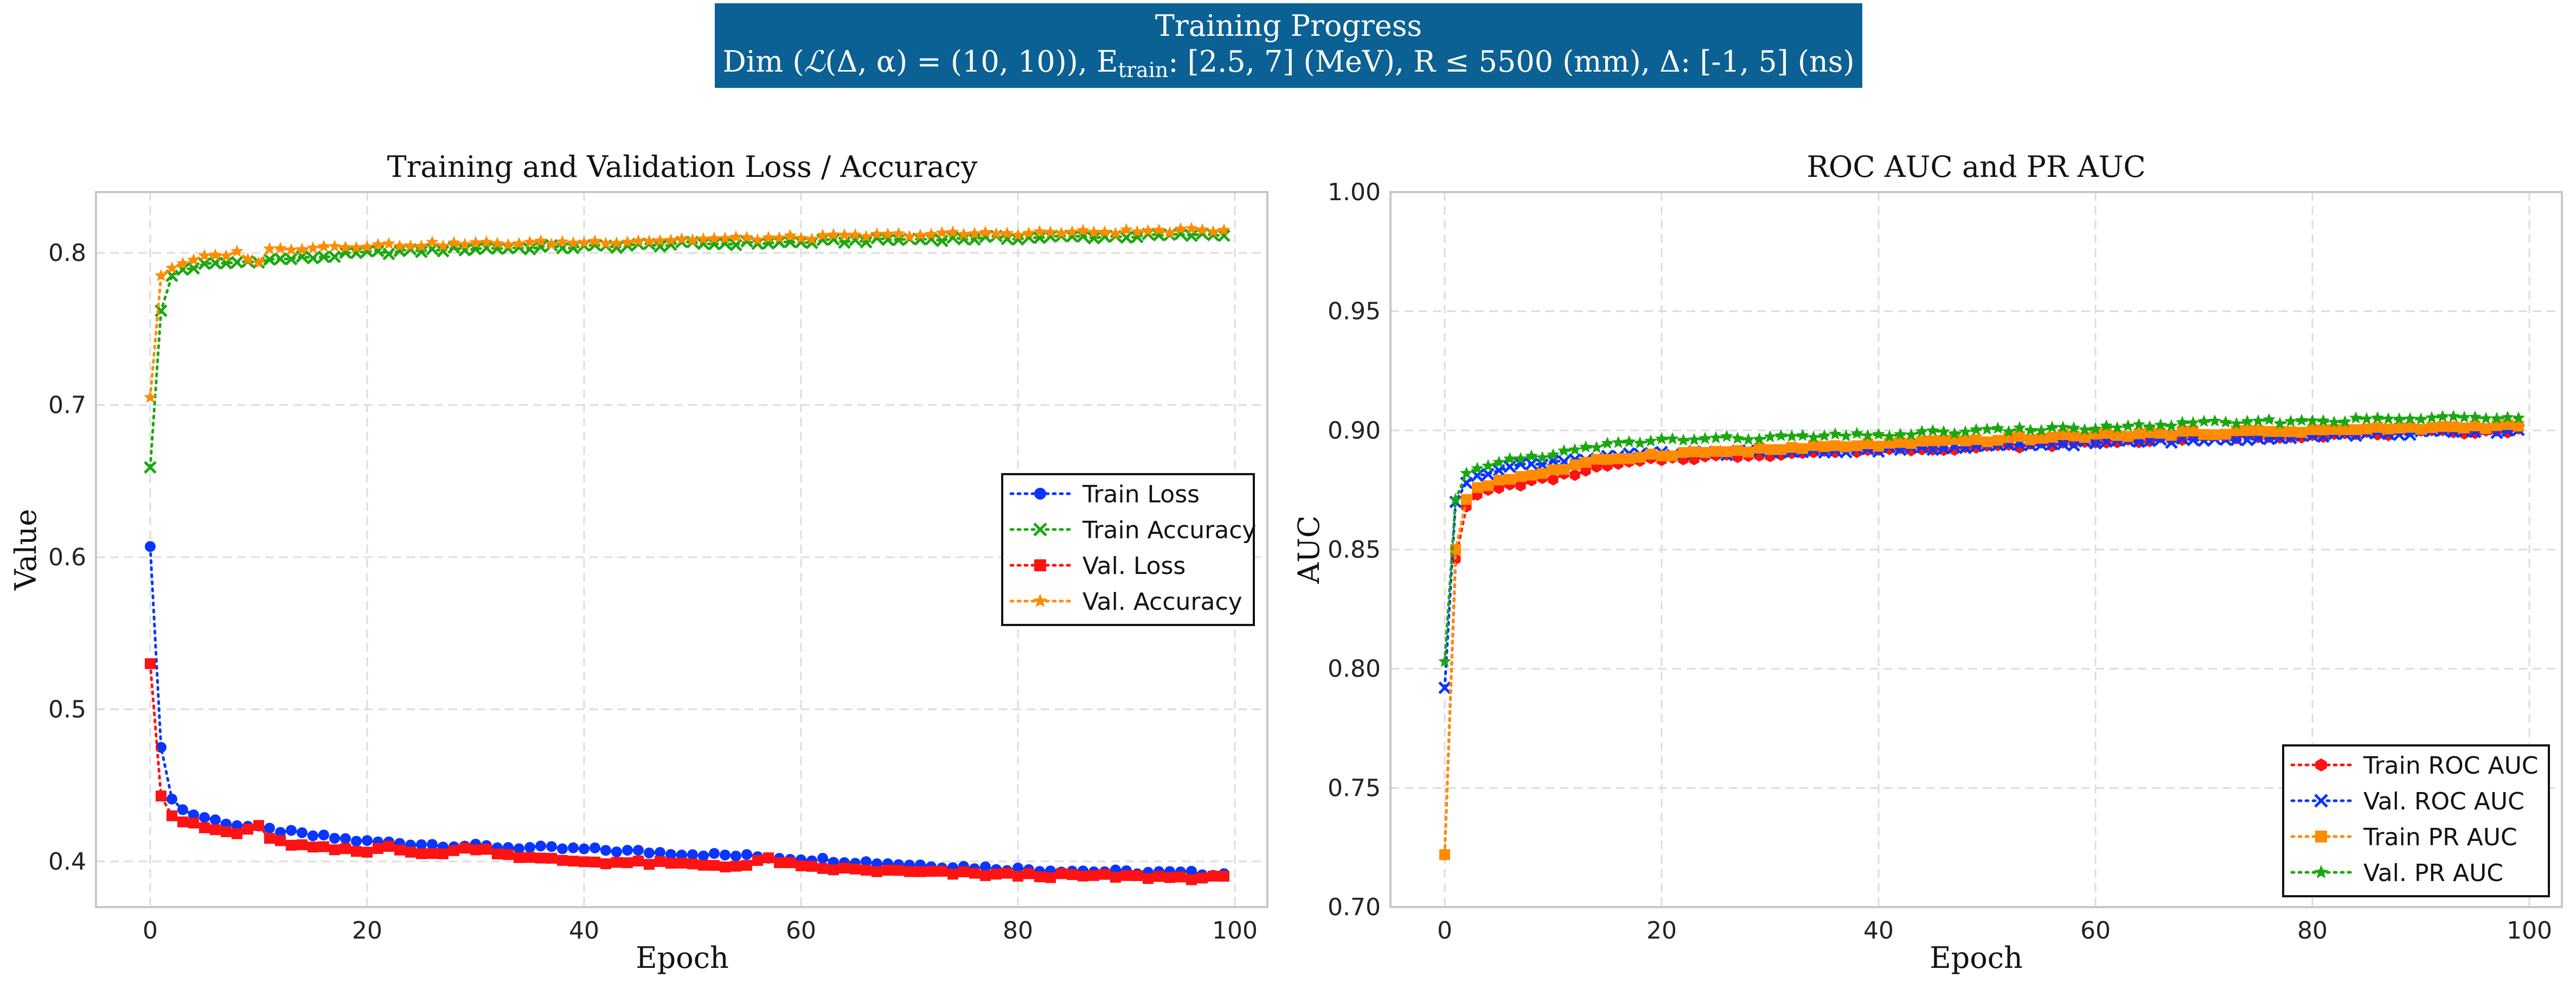  What do you see at coordinates (1354, 430) in the screenshot?
I see `y-tick-label: 0.90` at bounding box center [1354, 430].